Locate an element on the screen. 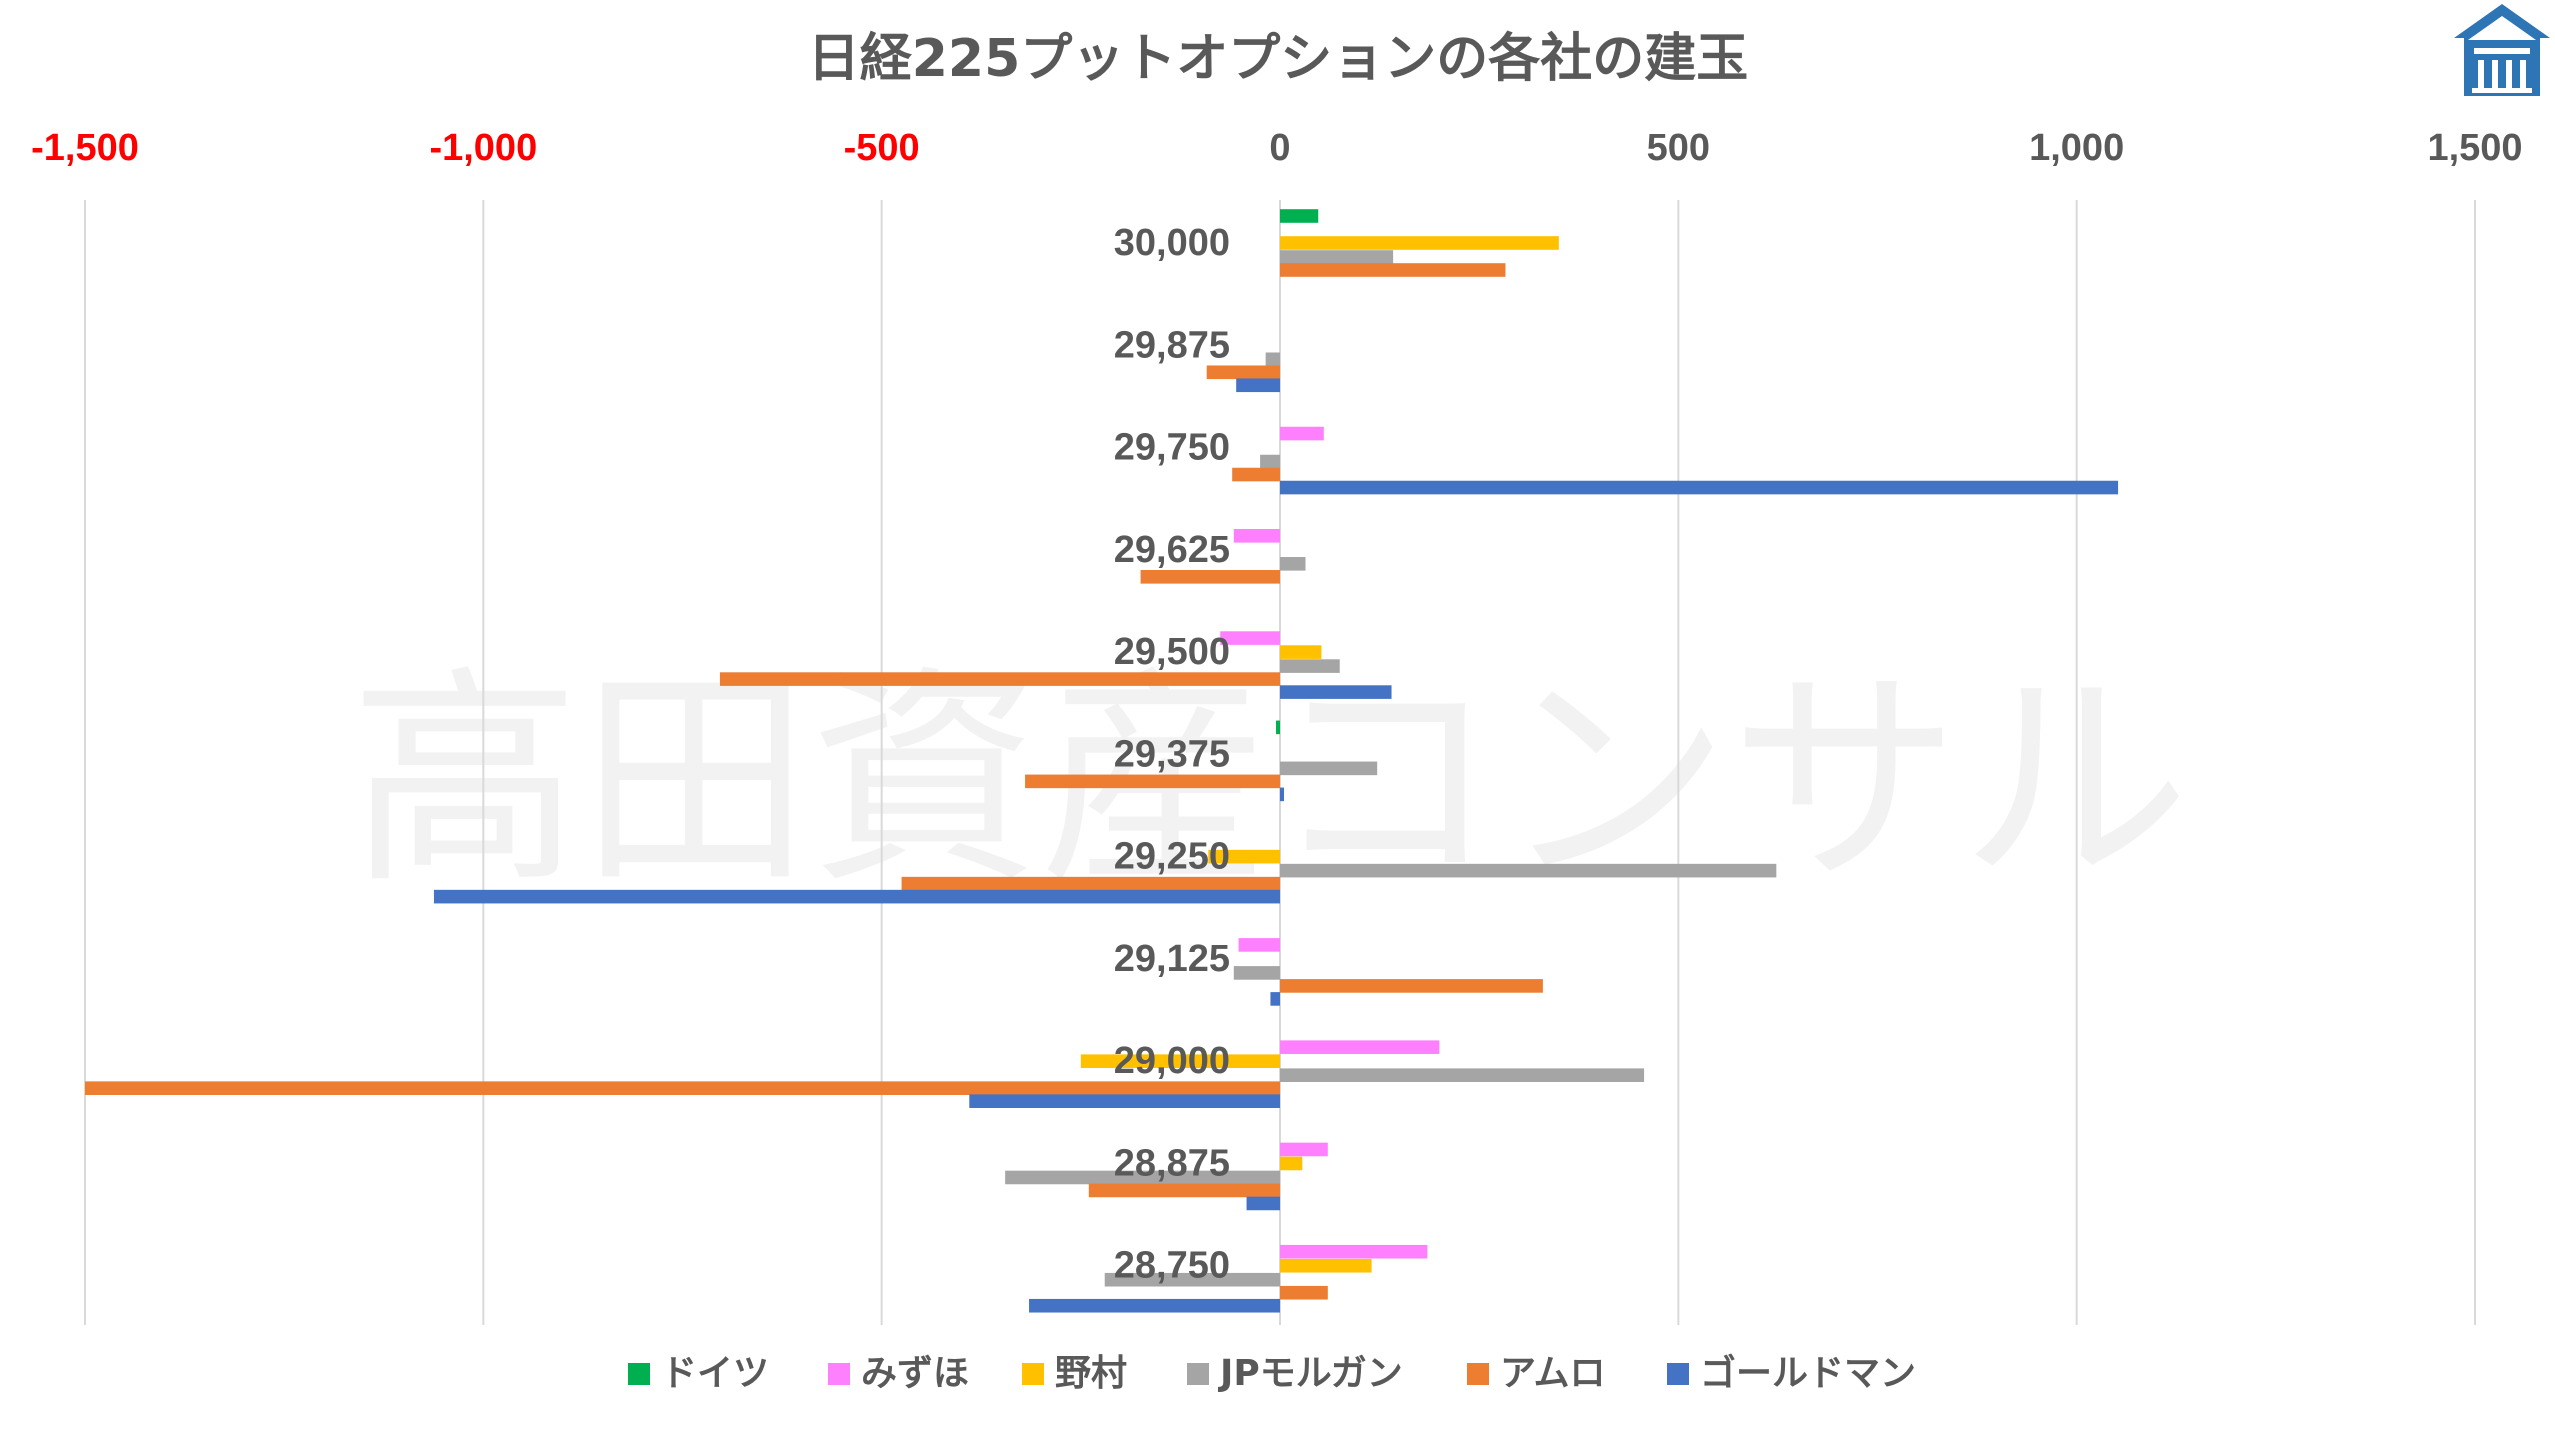  category-label: 29,375 is located at coordinates (1172, 754).